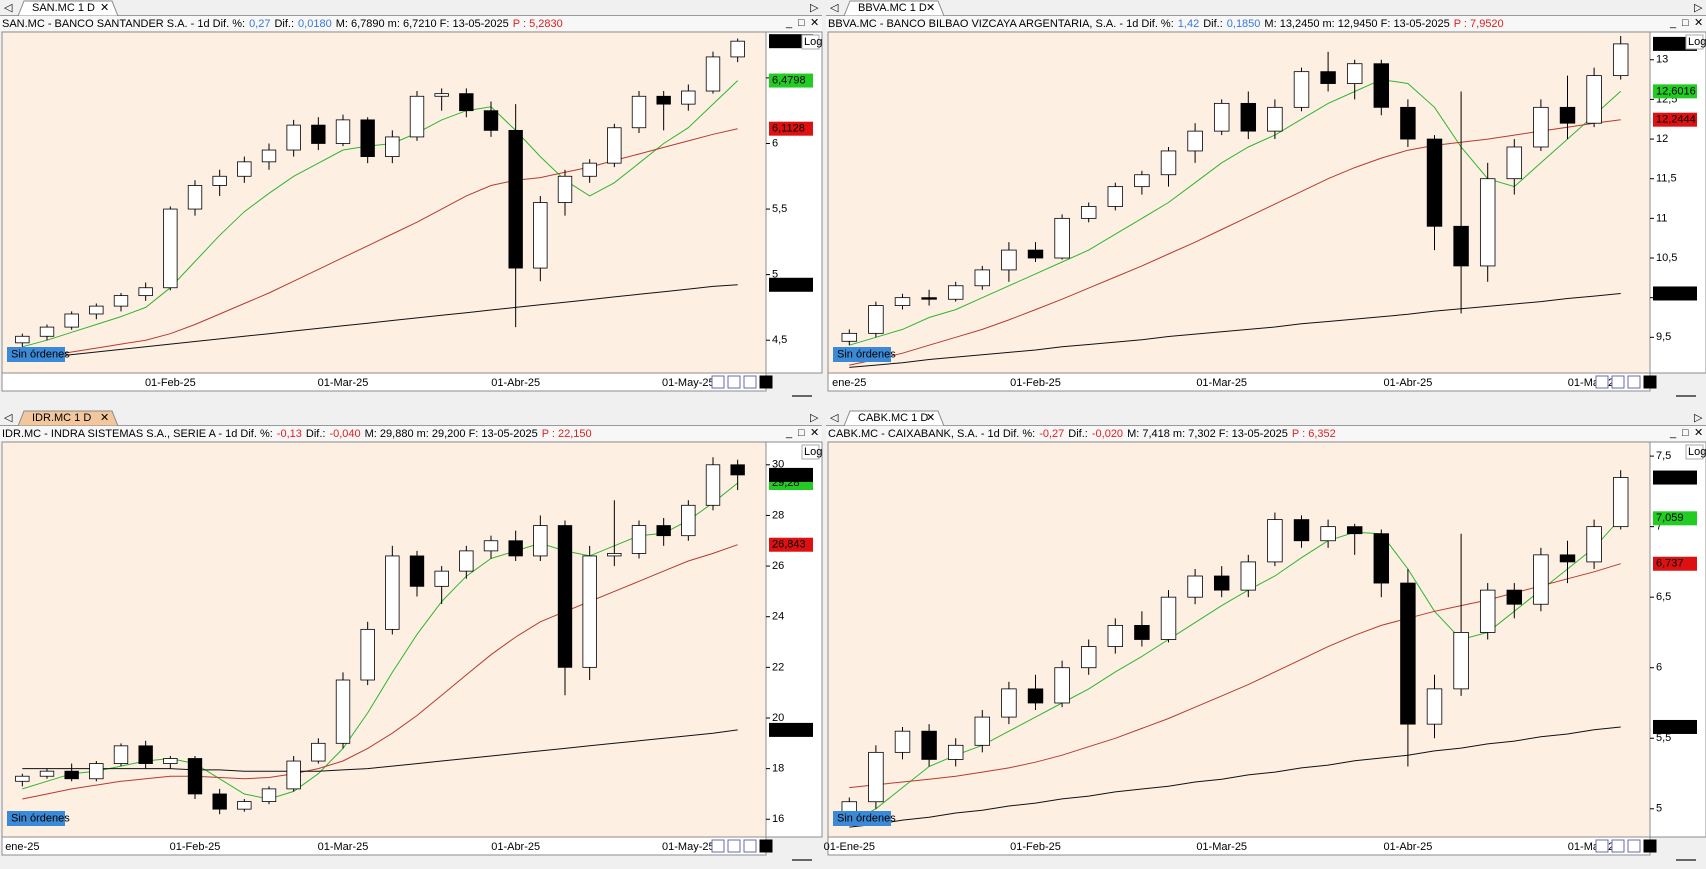 This screenshot has height=869, width=1706. Describe the element at coordinates (1244, 24) in the screenshot. I see `header-part: 0,1850` at that location.